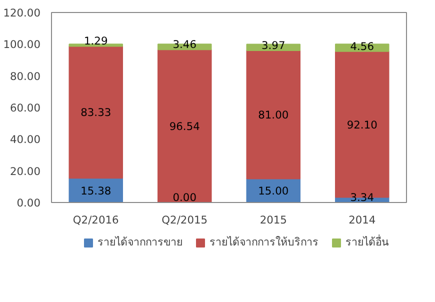 The width and height of the screenshot is (435, 302). I want to click on data-label: 15.38, so click(96, 191).